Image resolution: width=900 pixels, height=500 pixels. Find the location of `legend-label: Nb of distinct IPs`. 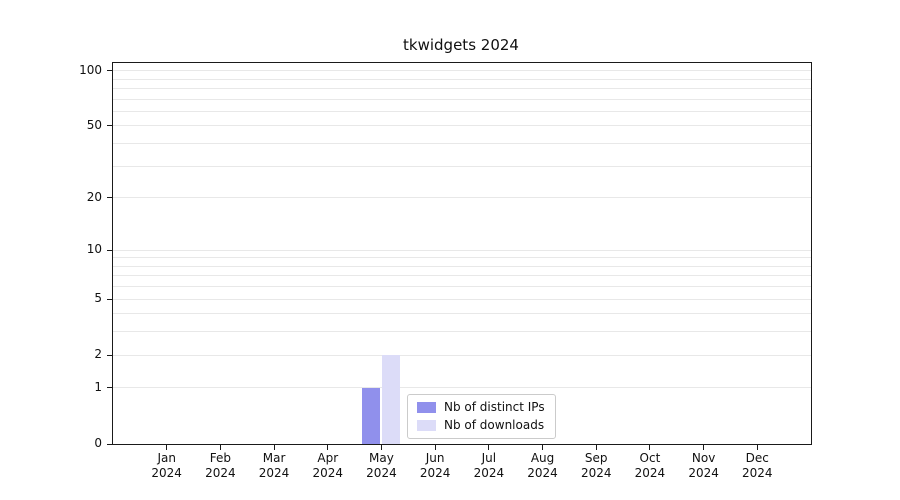

legend-label: Nb of distinct IPs is located at coordinates (494, 407).